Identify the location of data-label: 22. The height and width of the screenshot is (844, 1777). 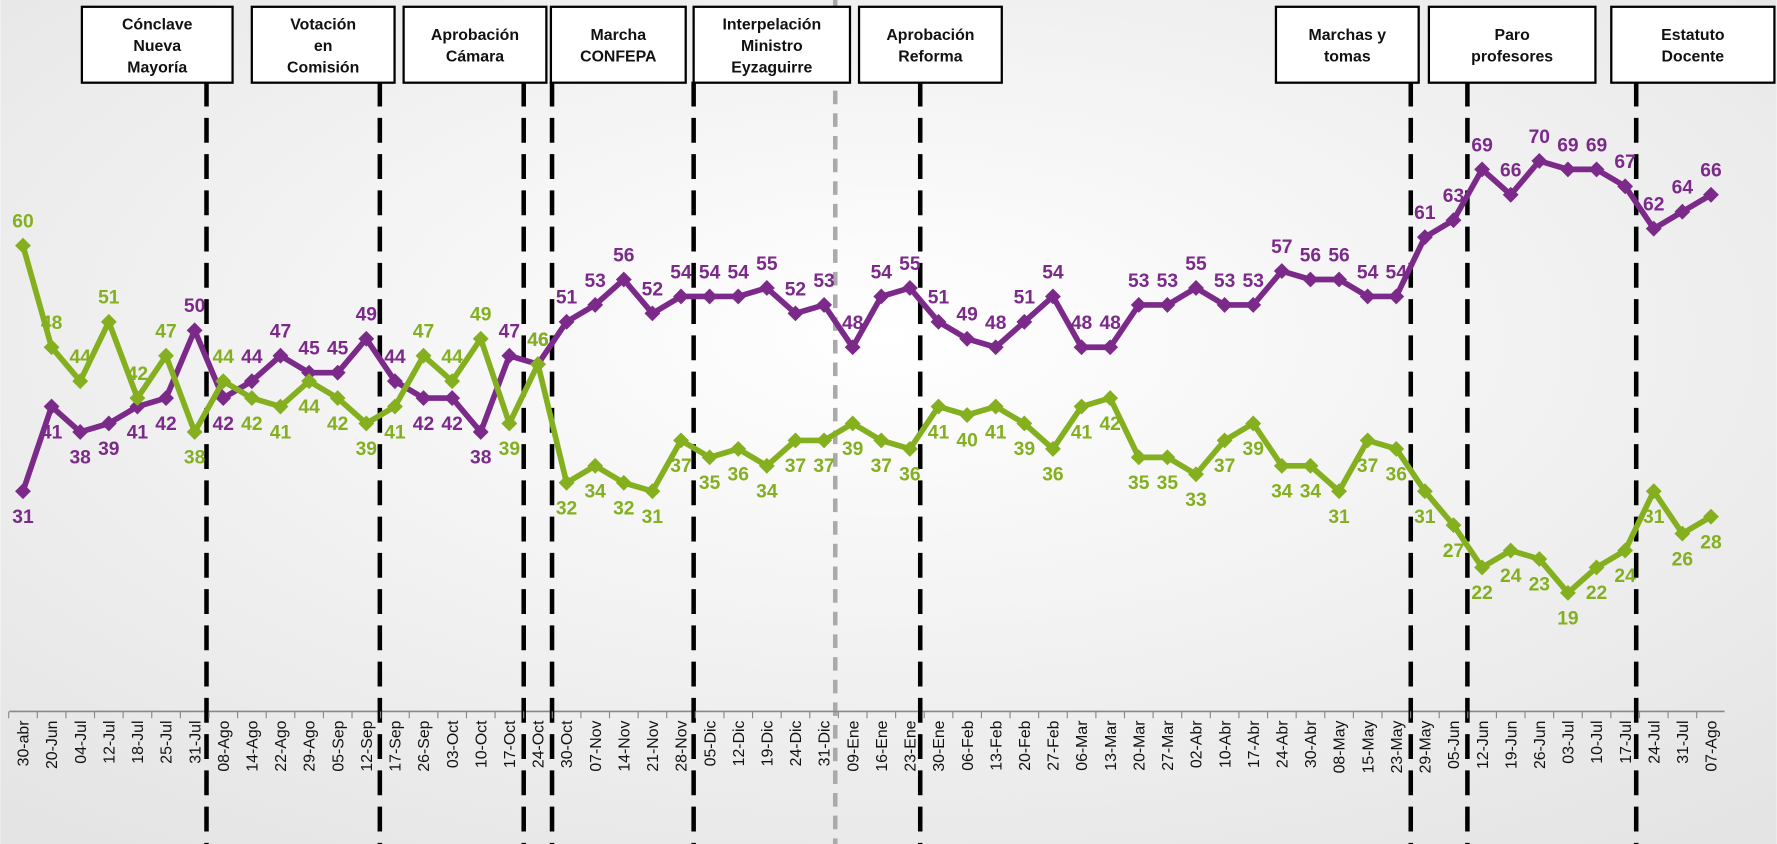
(1481, 593).